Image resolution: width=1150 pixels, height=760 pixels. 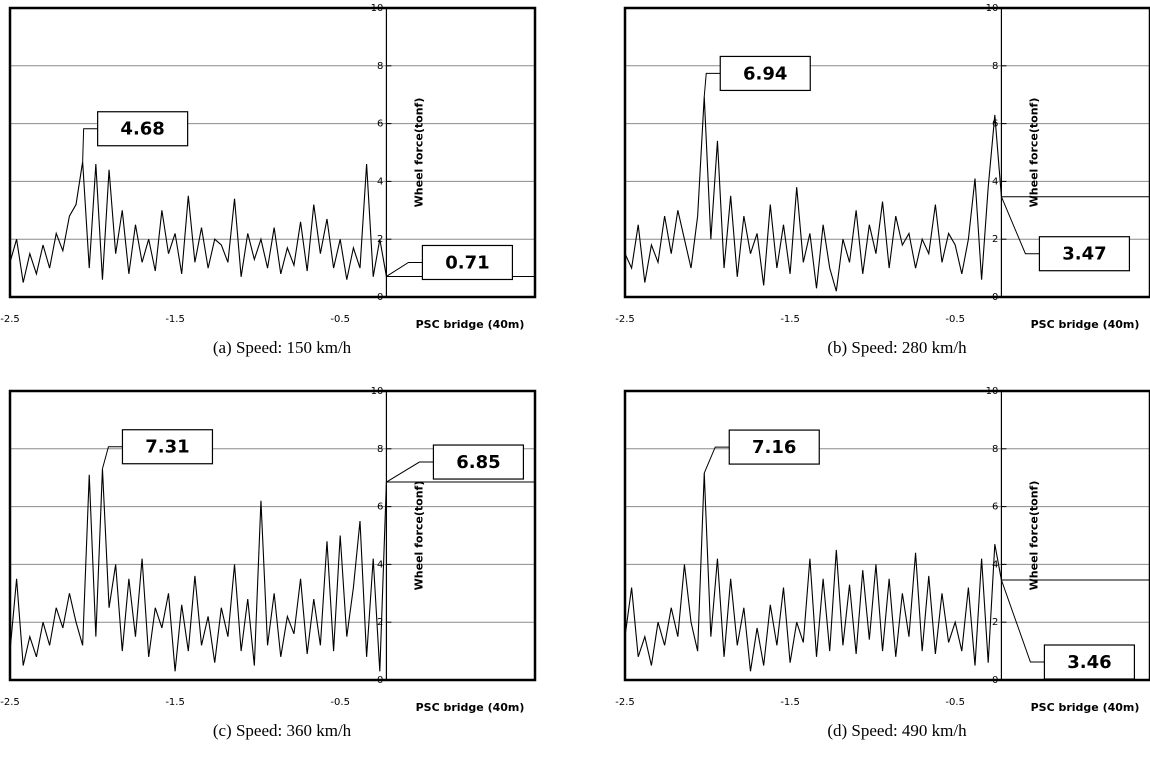 I want to click on callout-label: 6.85, so click(x=478, y=462).